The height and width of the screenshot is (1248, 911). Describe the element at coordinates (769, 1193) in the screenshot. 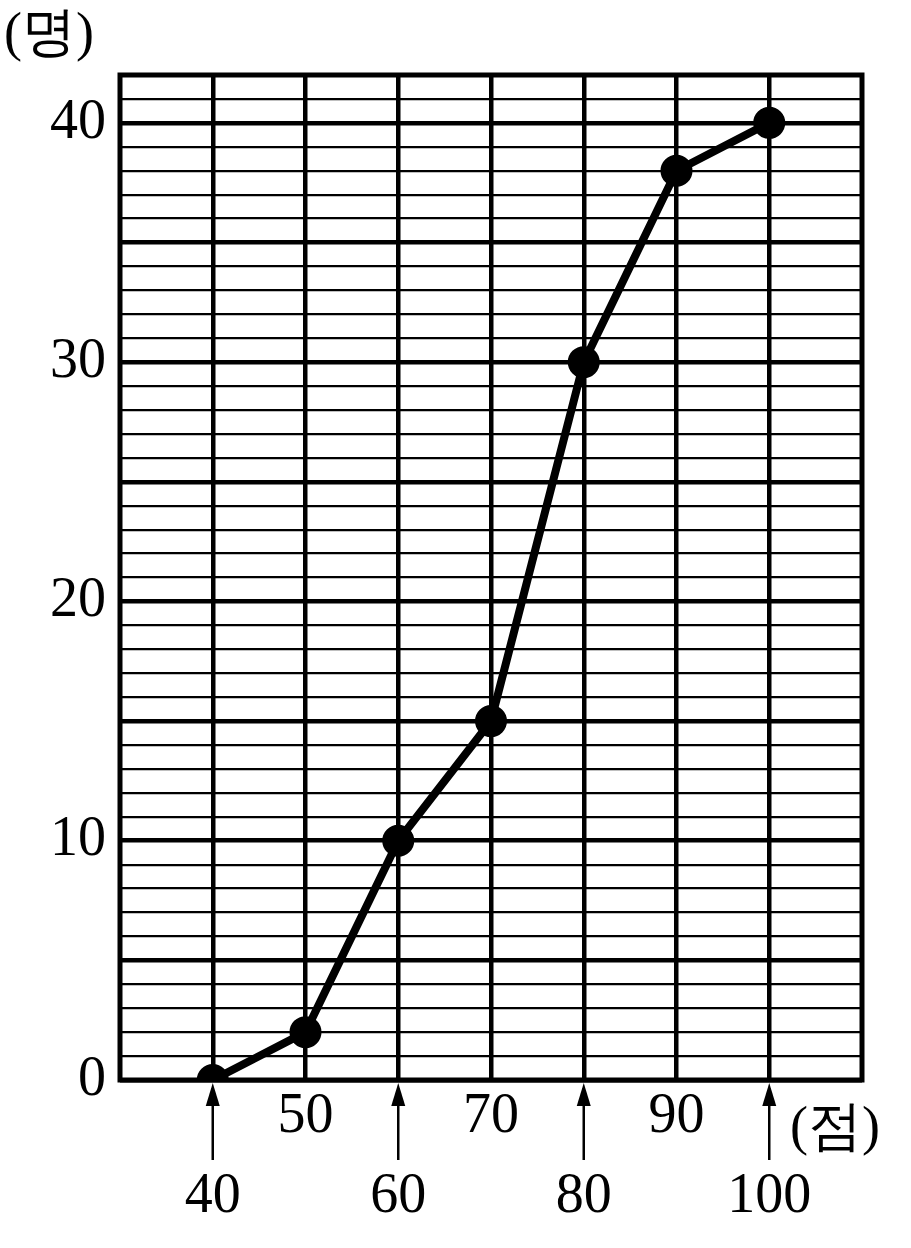

I see `x-tick-label: 100` at that location.